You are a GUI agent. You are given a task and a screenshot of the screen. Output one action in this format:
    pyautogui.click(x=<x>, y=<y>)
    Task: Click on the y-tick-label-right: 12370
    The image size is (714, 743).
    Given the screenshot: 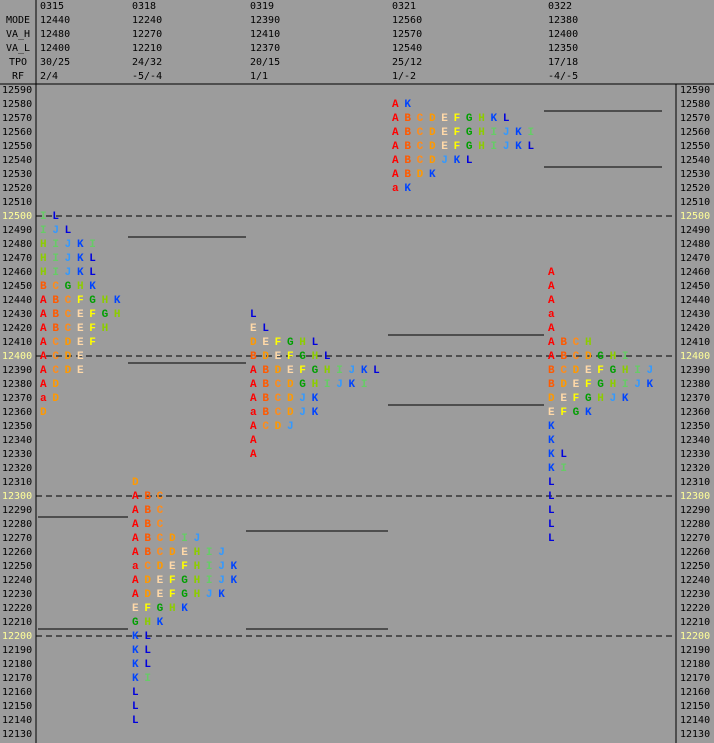 What is the action you would take?
    pyautogui.click(x=695, y=398)
    